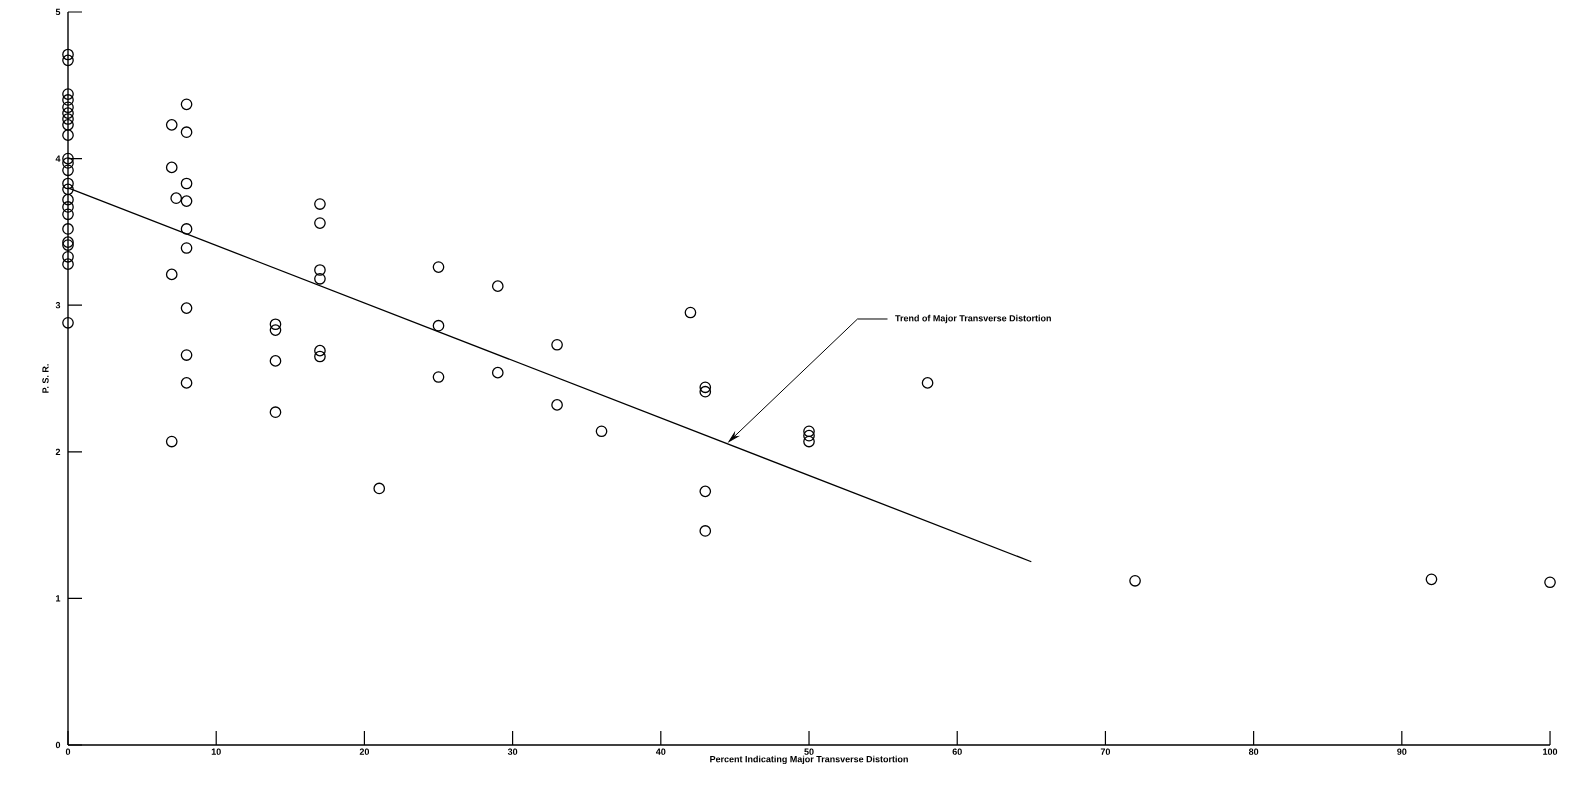 This screenshot has width=1579, height=795. Describe the element at coordinates (1105, 751) in the screenshot. I see `x-tick-label: 70` at that location.